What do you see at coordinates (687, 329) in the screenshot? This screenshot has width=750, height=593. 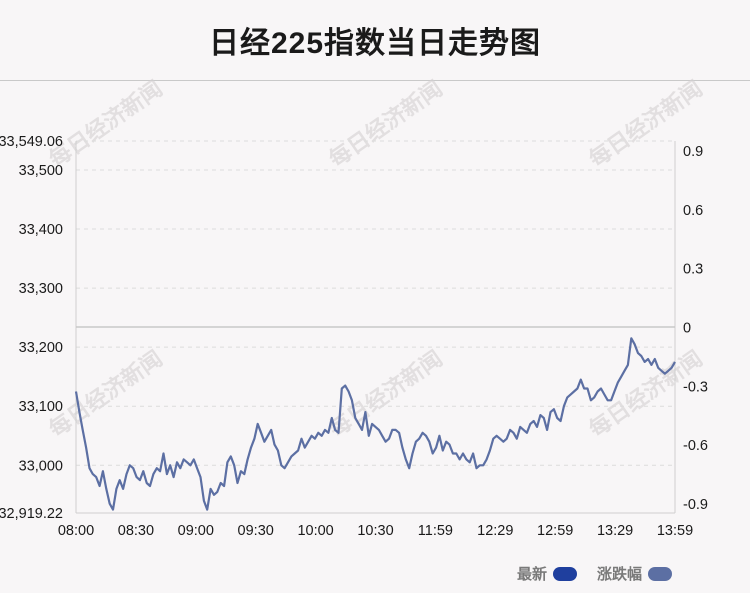 I see `y-right-tick-label: 0` at bounding box center [687, 329].